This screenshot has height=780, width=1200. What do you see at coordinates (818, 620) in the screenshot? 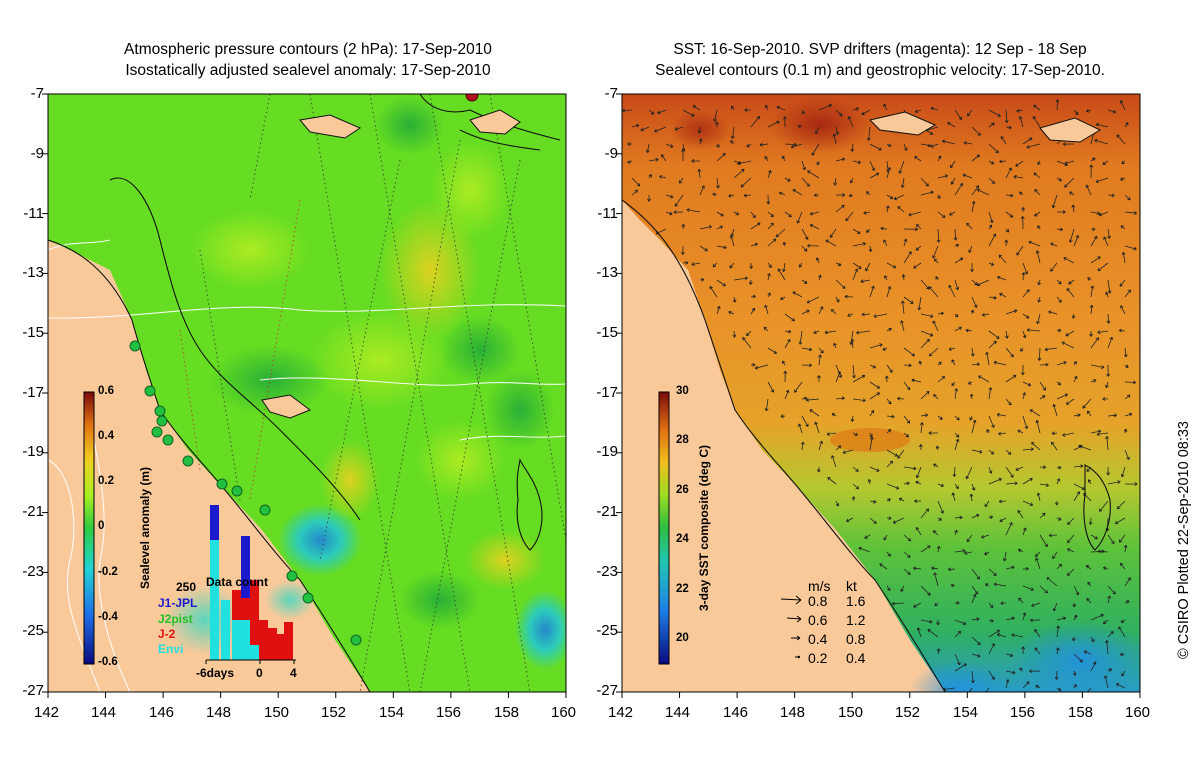
I see `velocity-scale-ms: 0.6` at bounding box center [818, 620].